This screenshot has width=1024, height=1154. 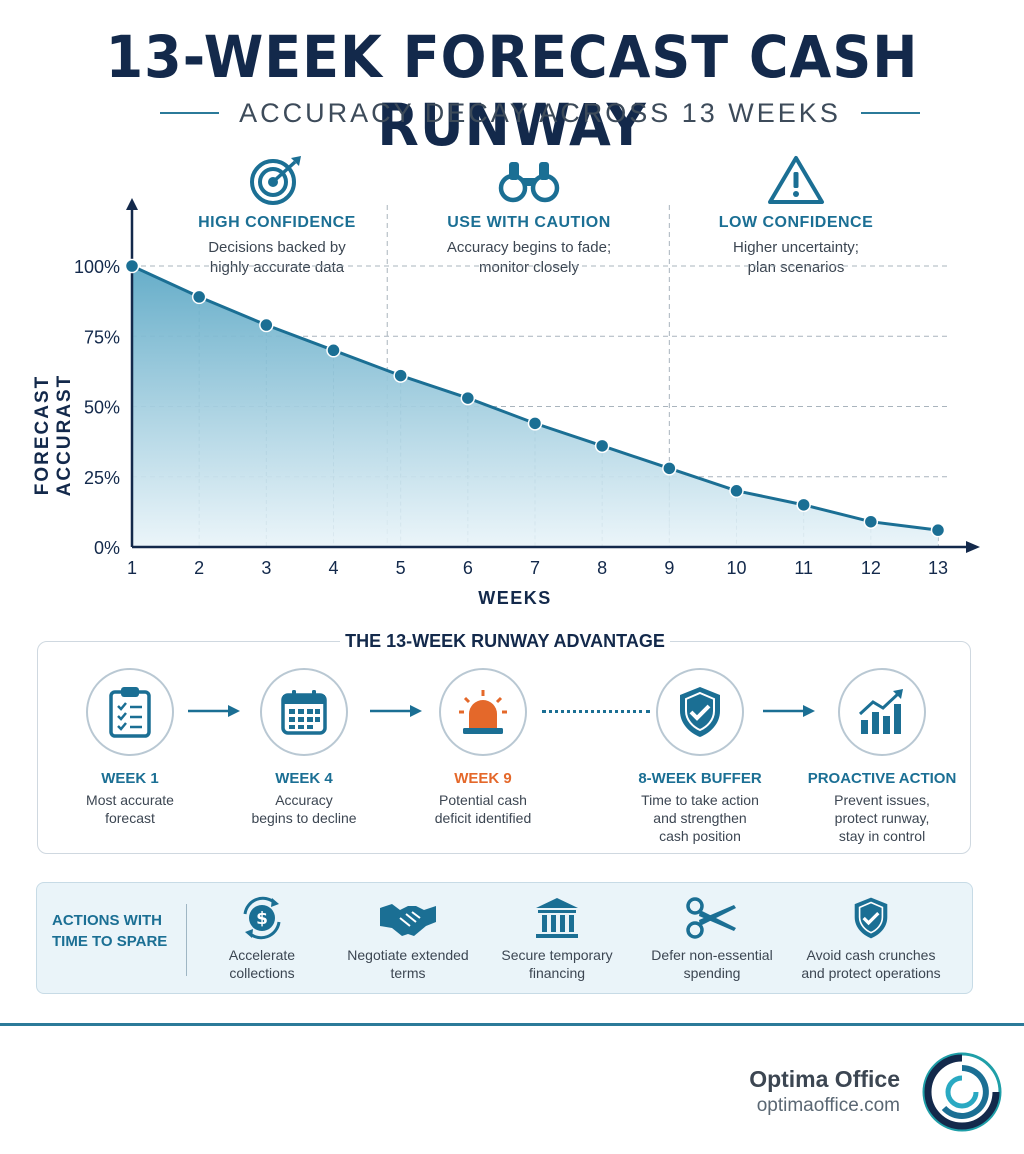 I want to click on step-desc-line: begins to decline, so click(x=304, y=818).